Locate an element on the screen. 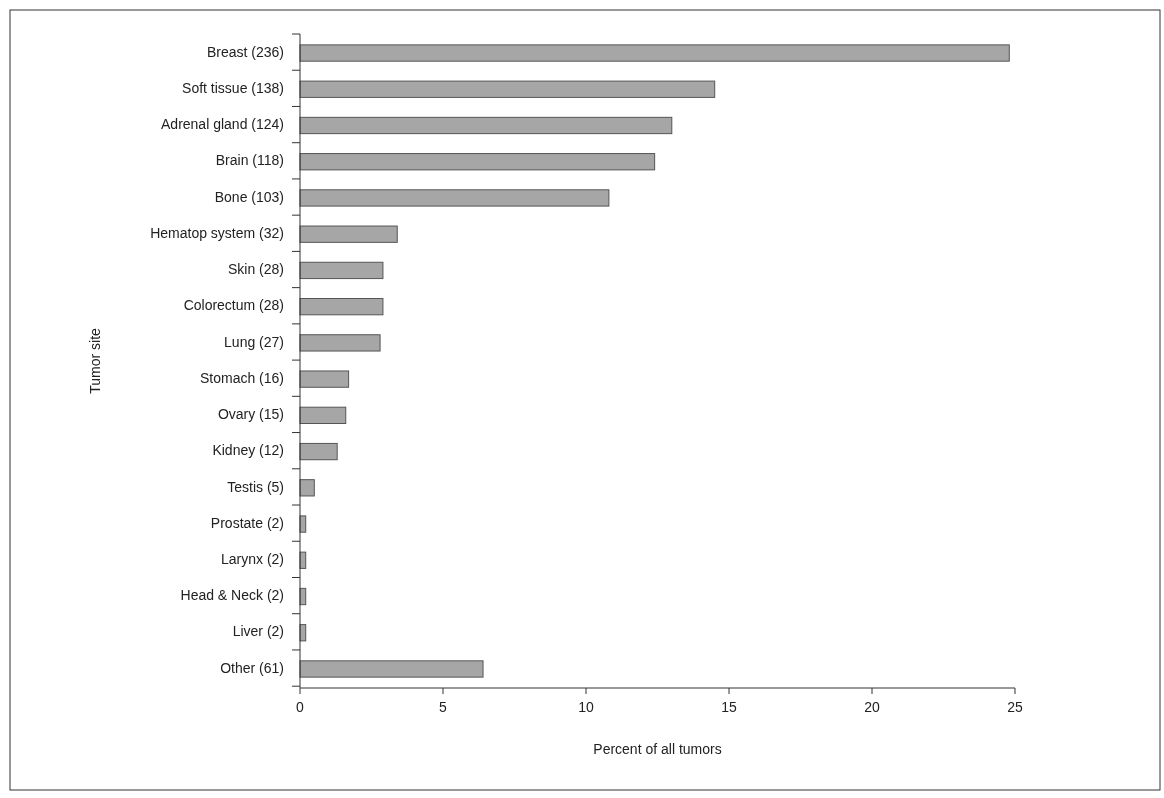 The width and height of the screenshot is (1164, 798). y-tick-label: Stomach (16) is located at coordinates (241, 377).